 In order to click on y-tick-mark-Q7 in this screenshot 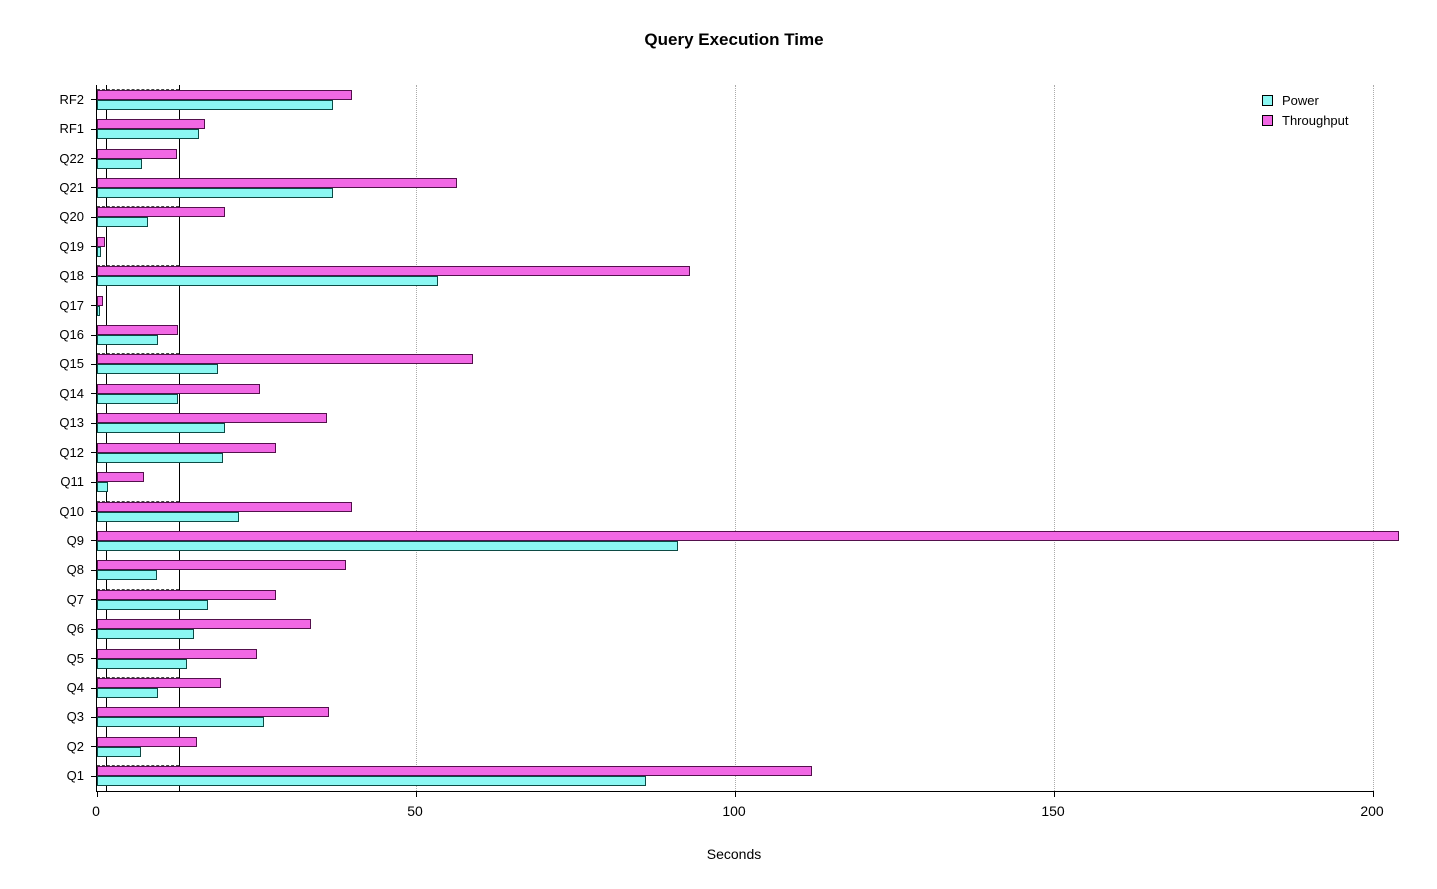, I will do `click(94, 600)`.